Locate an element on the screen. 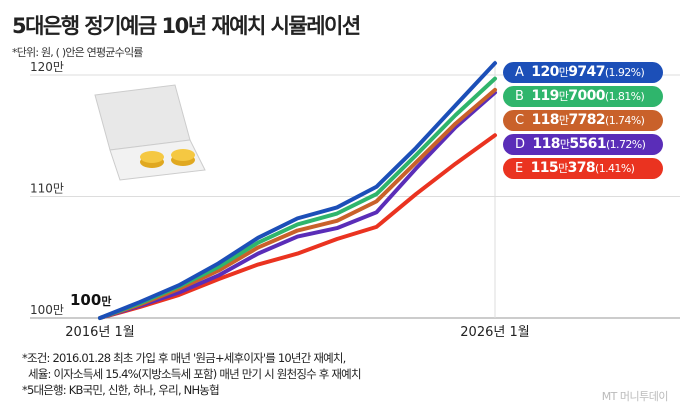  note-banks: *5대은행: KB국민, 신한, 하나, 우리, NH농협 is located at coordinates (121, 390).